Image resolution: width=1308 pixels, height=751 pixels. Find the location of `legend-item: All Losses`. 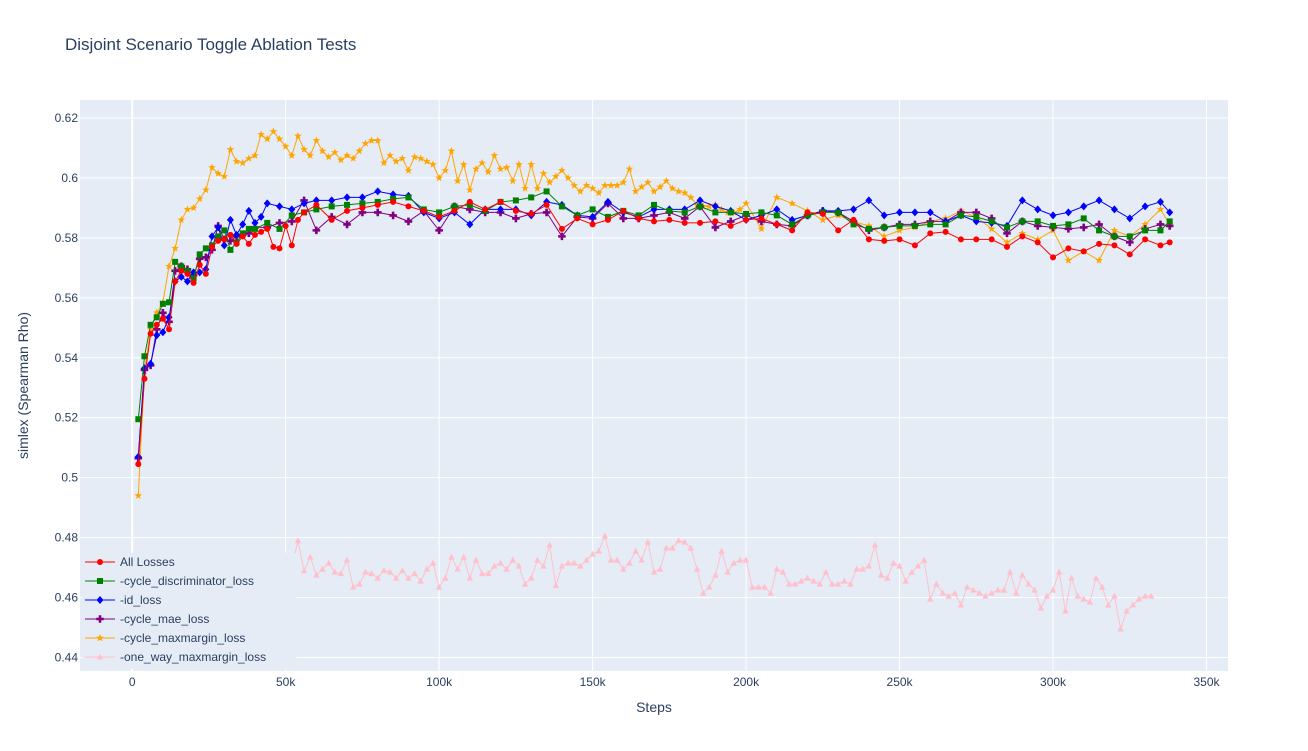

legend-item: All Losses is located at coordinates (130, 562).